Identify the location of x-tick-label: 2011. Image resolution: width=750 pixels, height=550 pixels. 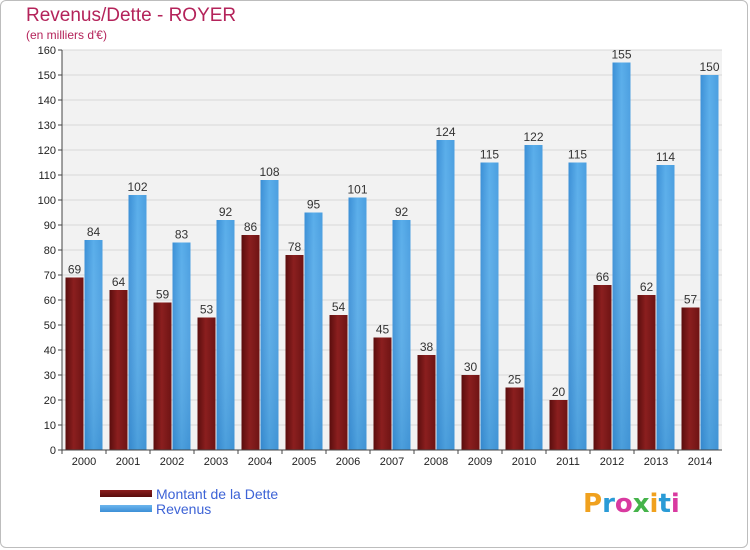
(568, 462).